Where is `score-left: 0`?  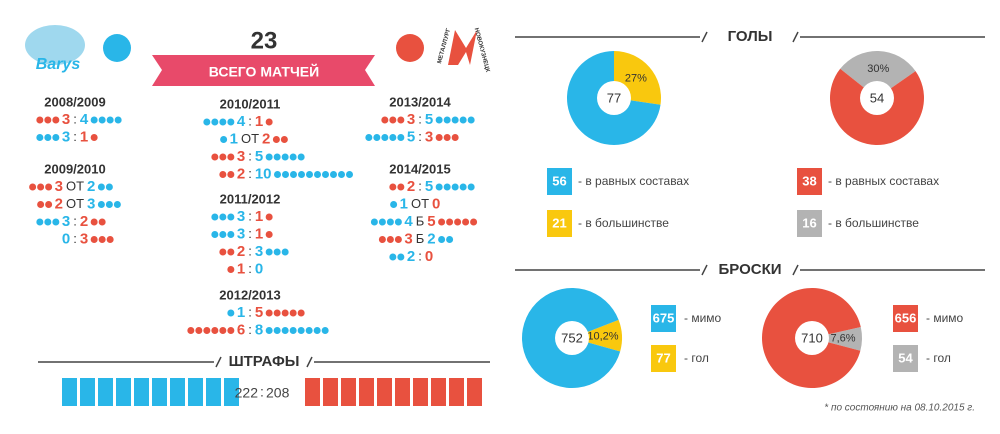
score-left: 0 is located at coordinates (66, 238).